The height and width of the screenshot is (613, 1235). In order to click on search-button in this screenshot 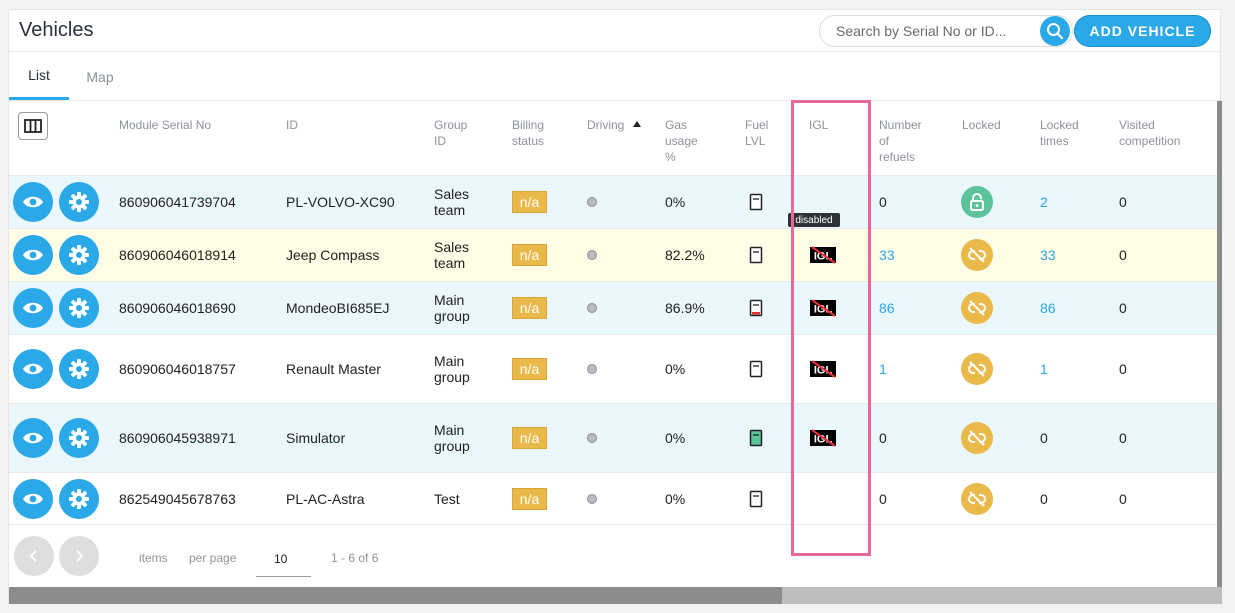, I will do `click(1055, 31)`.